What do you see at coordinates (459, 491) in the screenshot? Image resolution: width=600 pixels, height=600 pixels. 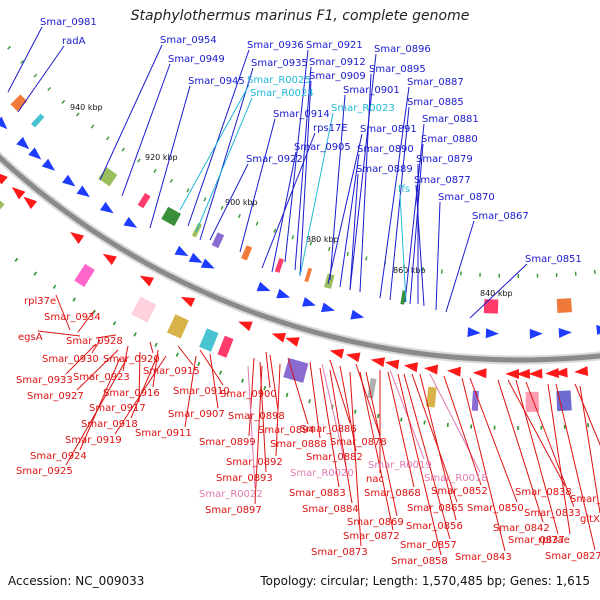 I see `gene-label: Smar_0852` at bounding box center [459, 491].